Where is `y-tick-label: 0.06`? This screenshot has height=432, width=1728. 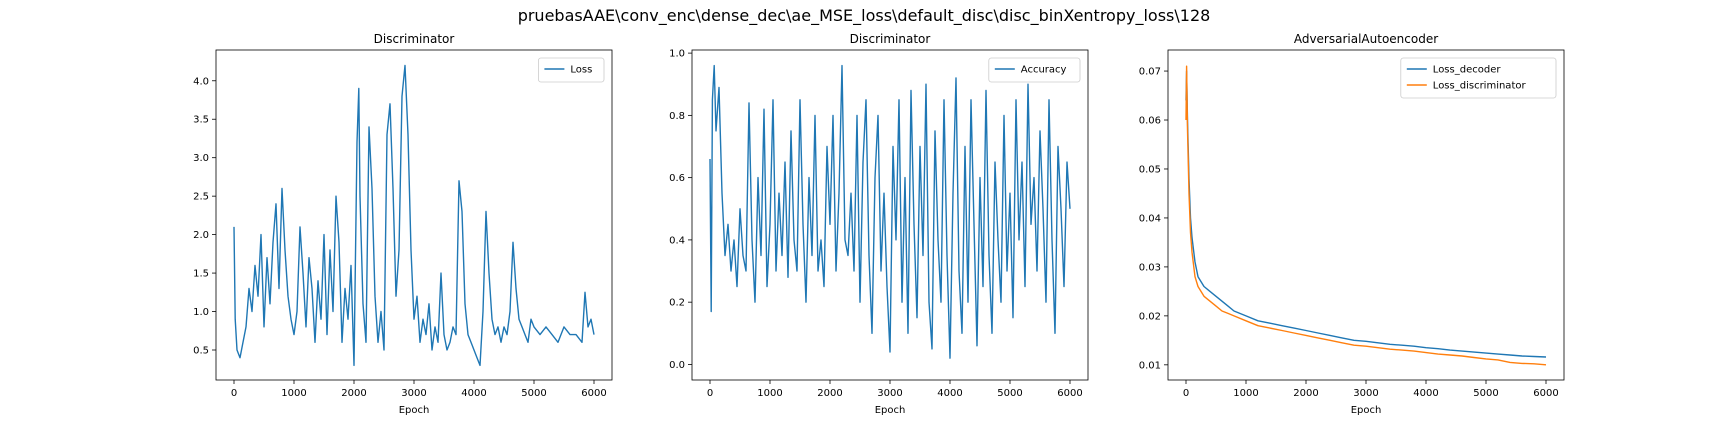
y-tick-label: 0.06 is located at coordinates (1150, 121).